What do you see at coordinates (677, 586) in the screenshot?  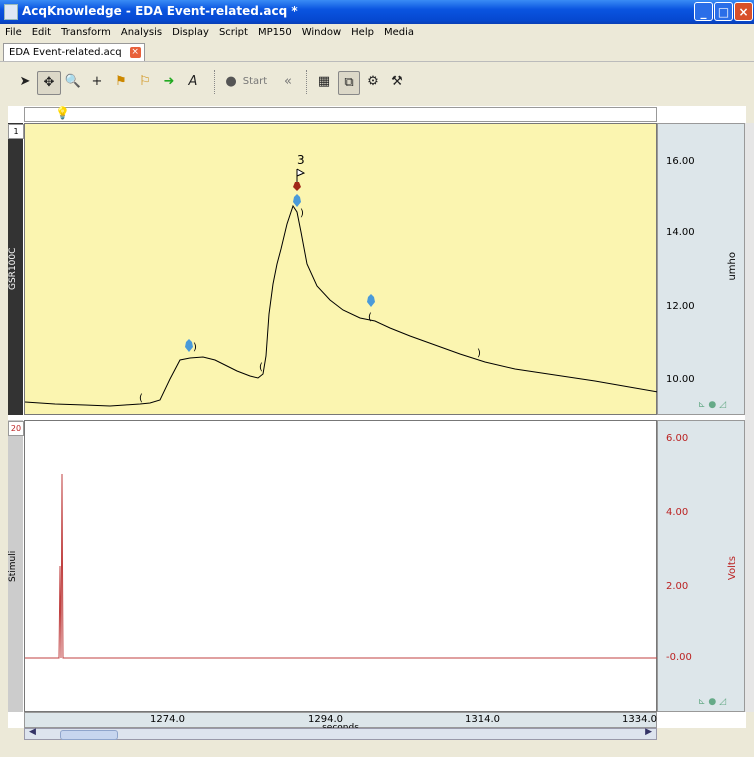 I see `y-tick: 2.00` at bounding box center [677, 586].